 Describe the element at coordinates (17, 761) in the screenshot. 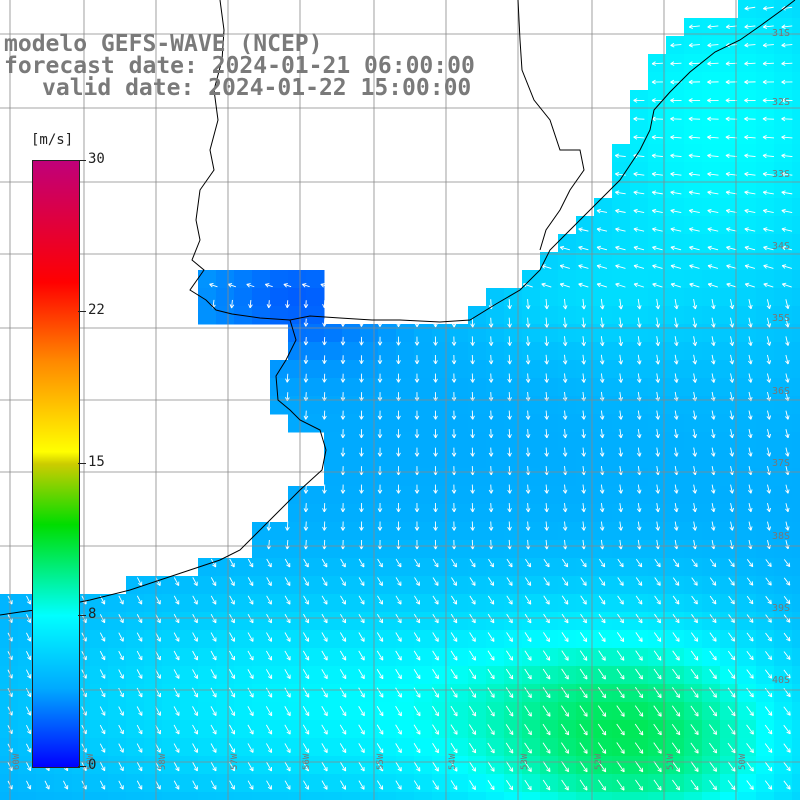

I see `longitude-label: 60W` at that location.